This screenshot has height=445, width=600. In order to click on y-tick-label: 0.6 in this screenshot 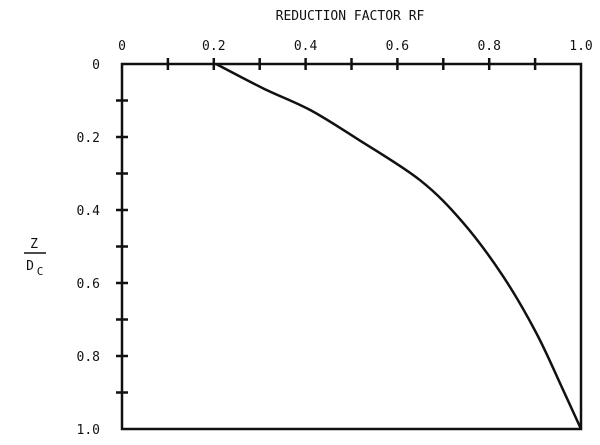, I will do `click(88, 284)`.